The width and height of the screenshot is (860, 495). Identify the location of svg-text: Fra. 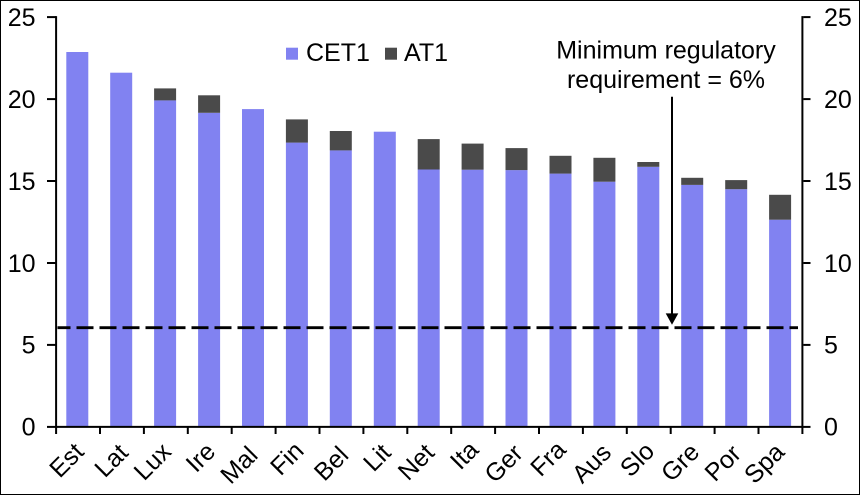
(548, 459).